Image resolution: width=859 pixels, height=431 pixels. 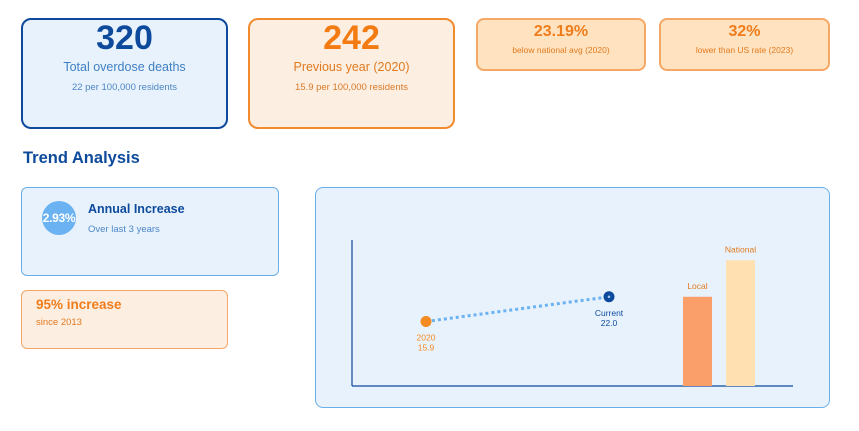 I want to click on point-label-2020: 2020, so click(x=426, y=338).